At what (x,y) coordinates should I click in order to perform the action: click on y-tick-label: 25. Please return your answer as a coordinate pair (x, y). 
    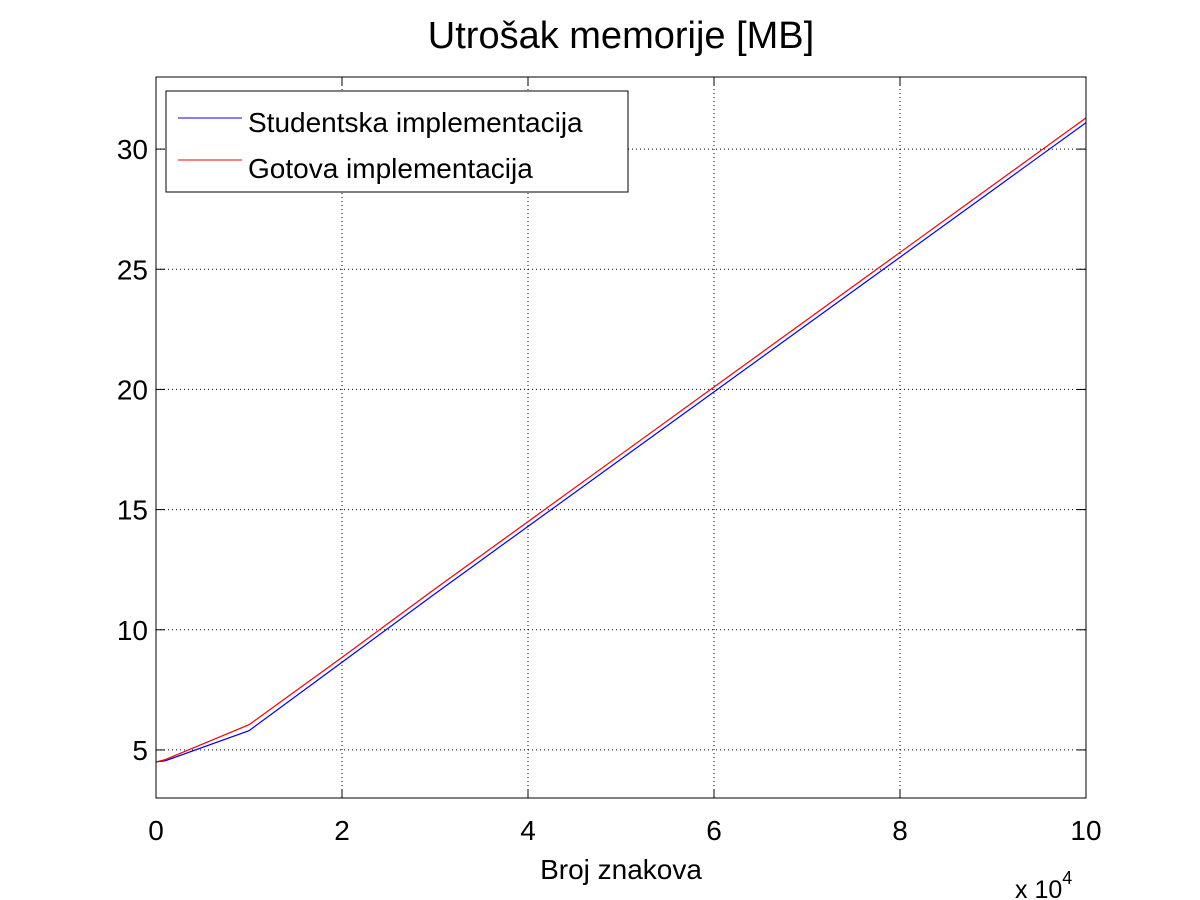
    Looking at the image, I should click on (132, 269).